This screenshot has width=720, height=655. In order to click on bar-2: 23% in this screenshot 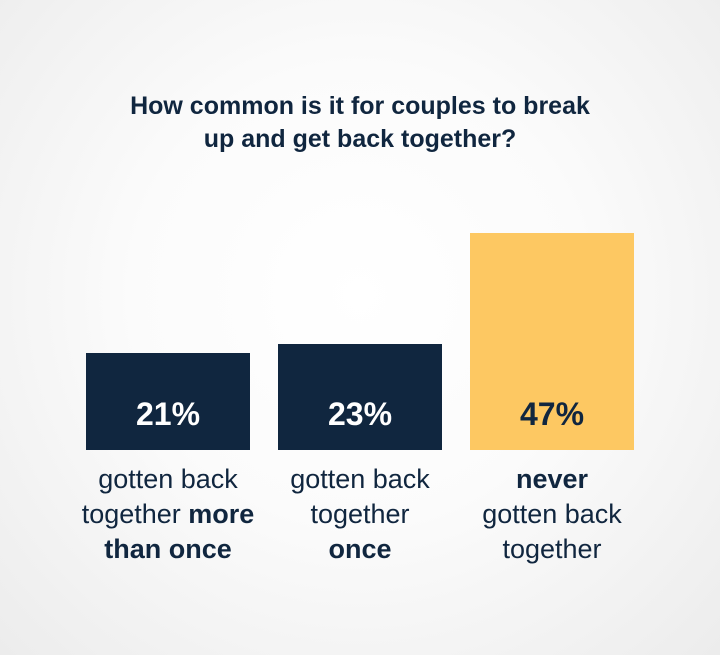, I will do `click(360, 396)`.